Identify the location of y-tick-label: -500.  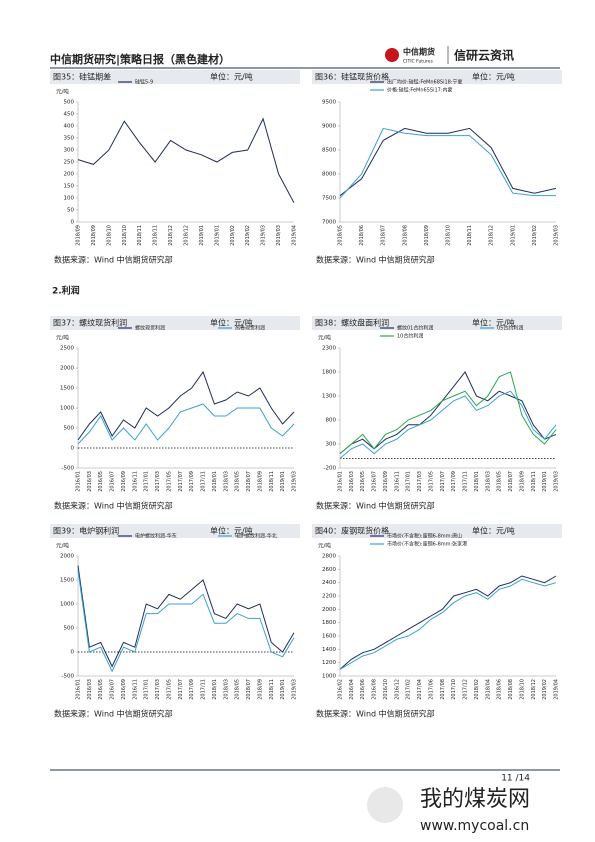
(68, 469).